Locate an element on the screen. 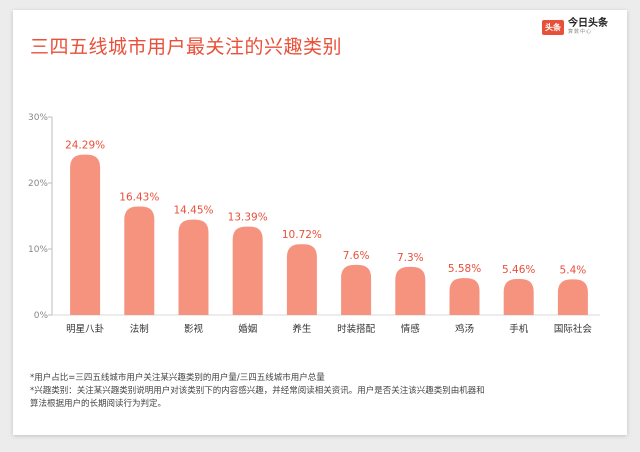 Image resolution: width=640 pixels, height=452 pixels. logo-name: 今日头条 is located at coordinates (588, 23).